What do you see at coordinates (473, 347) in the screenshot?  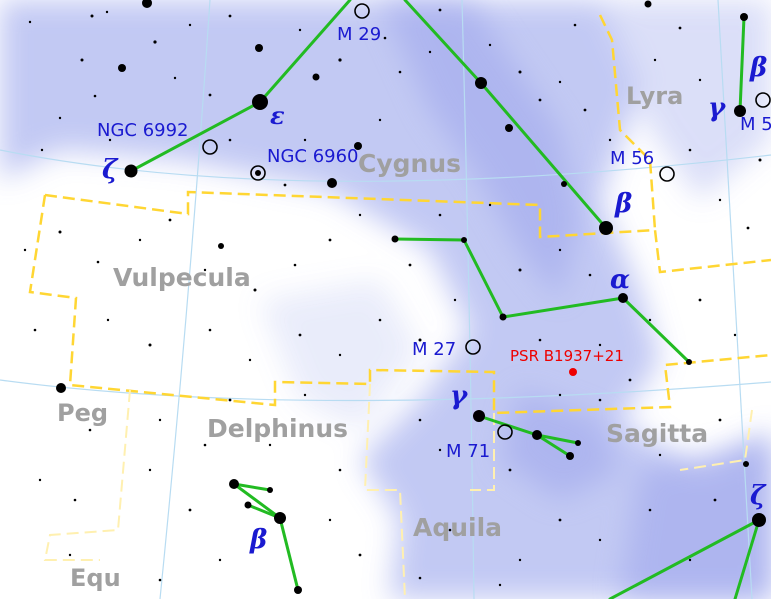 I see `m27-marker` at bounding box center [473, 347].